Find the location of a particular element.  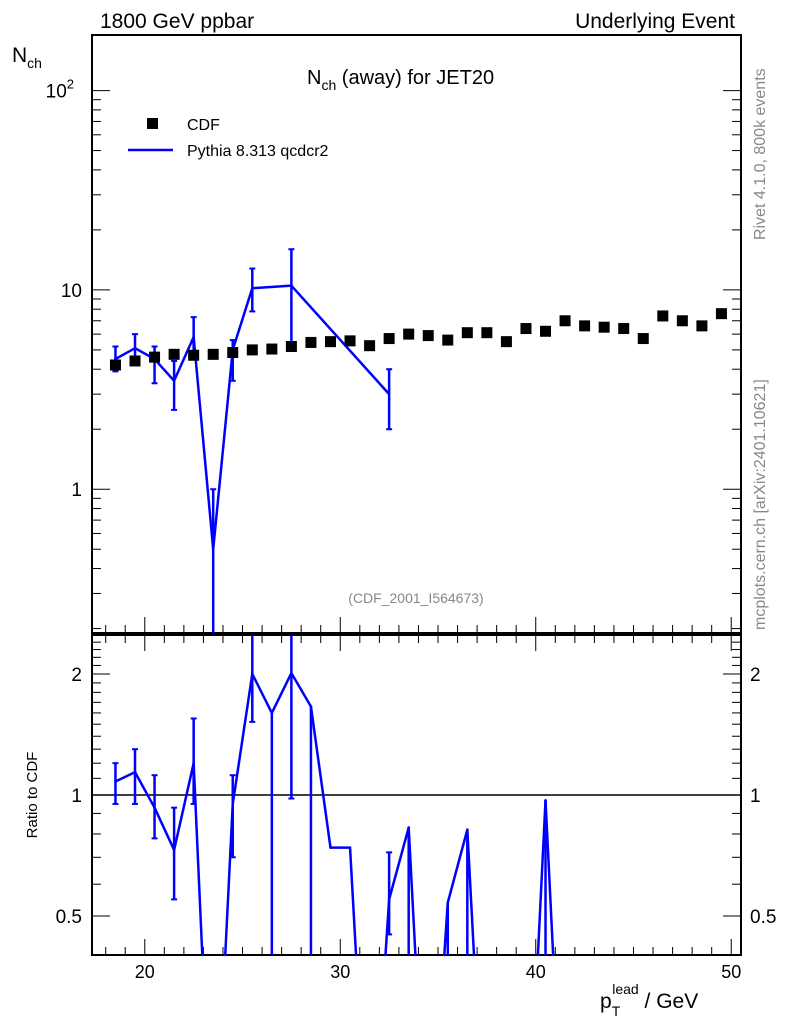

legend-marker-cdf is located at coordinates (152, 123).